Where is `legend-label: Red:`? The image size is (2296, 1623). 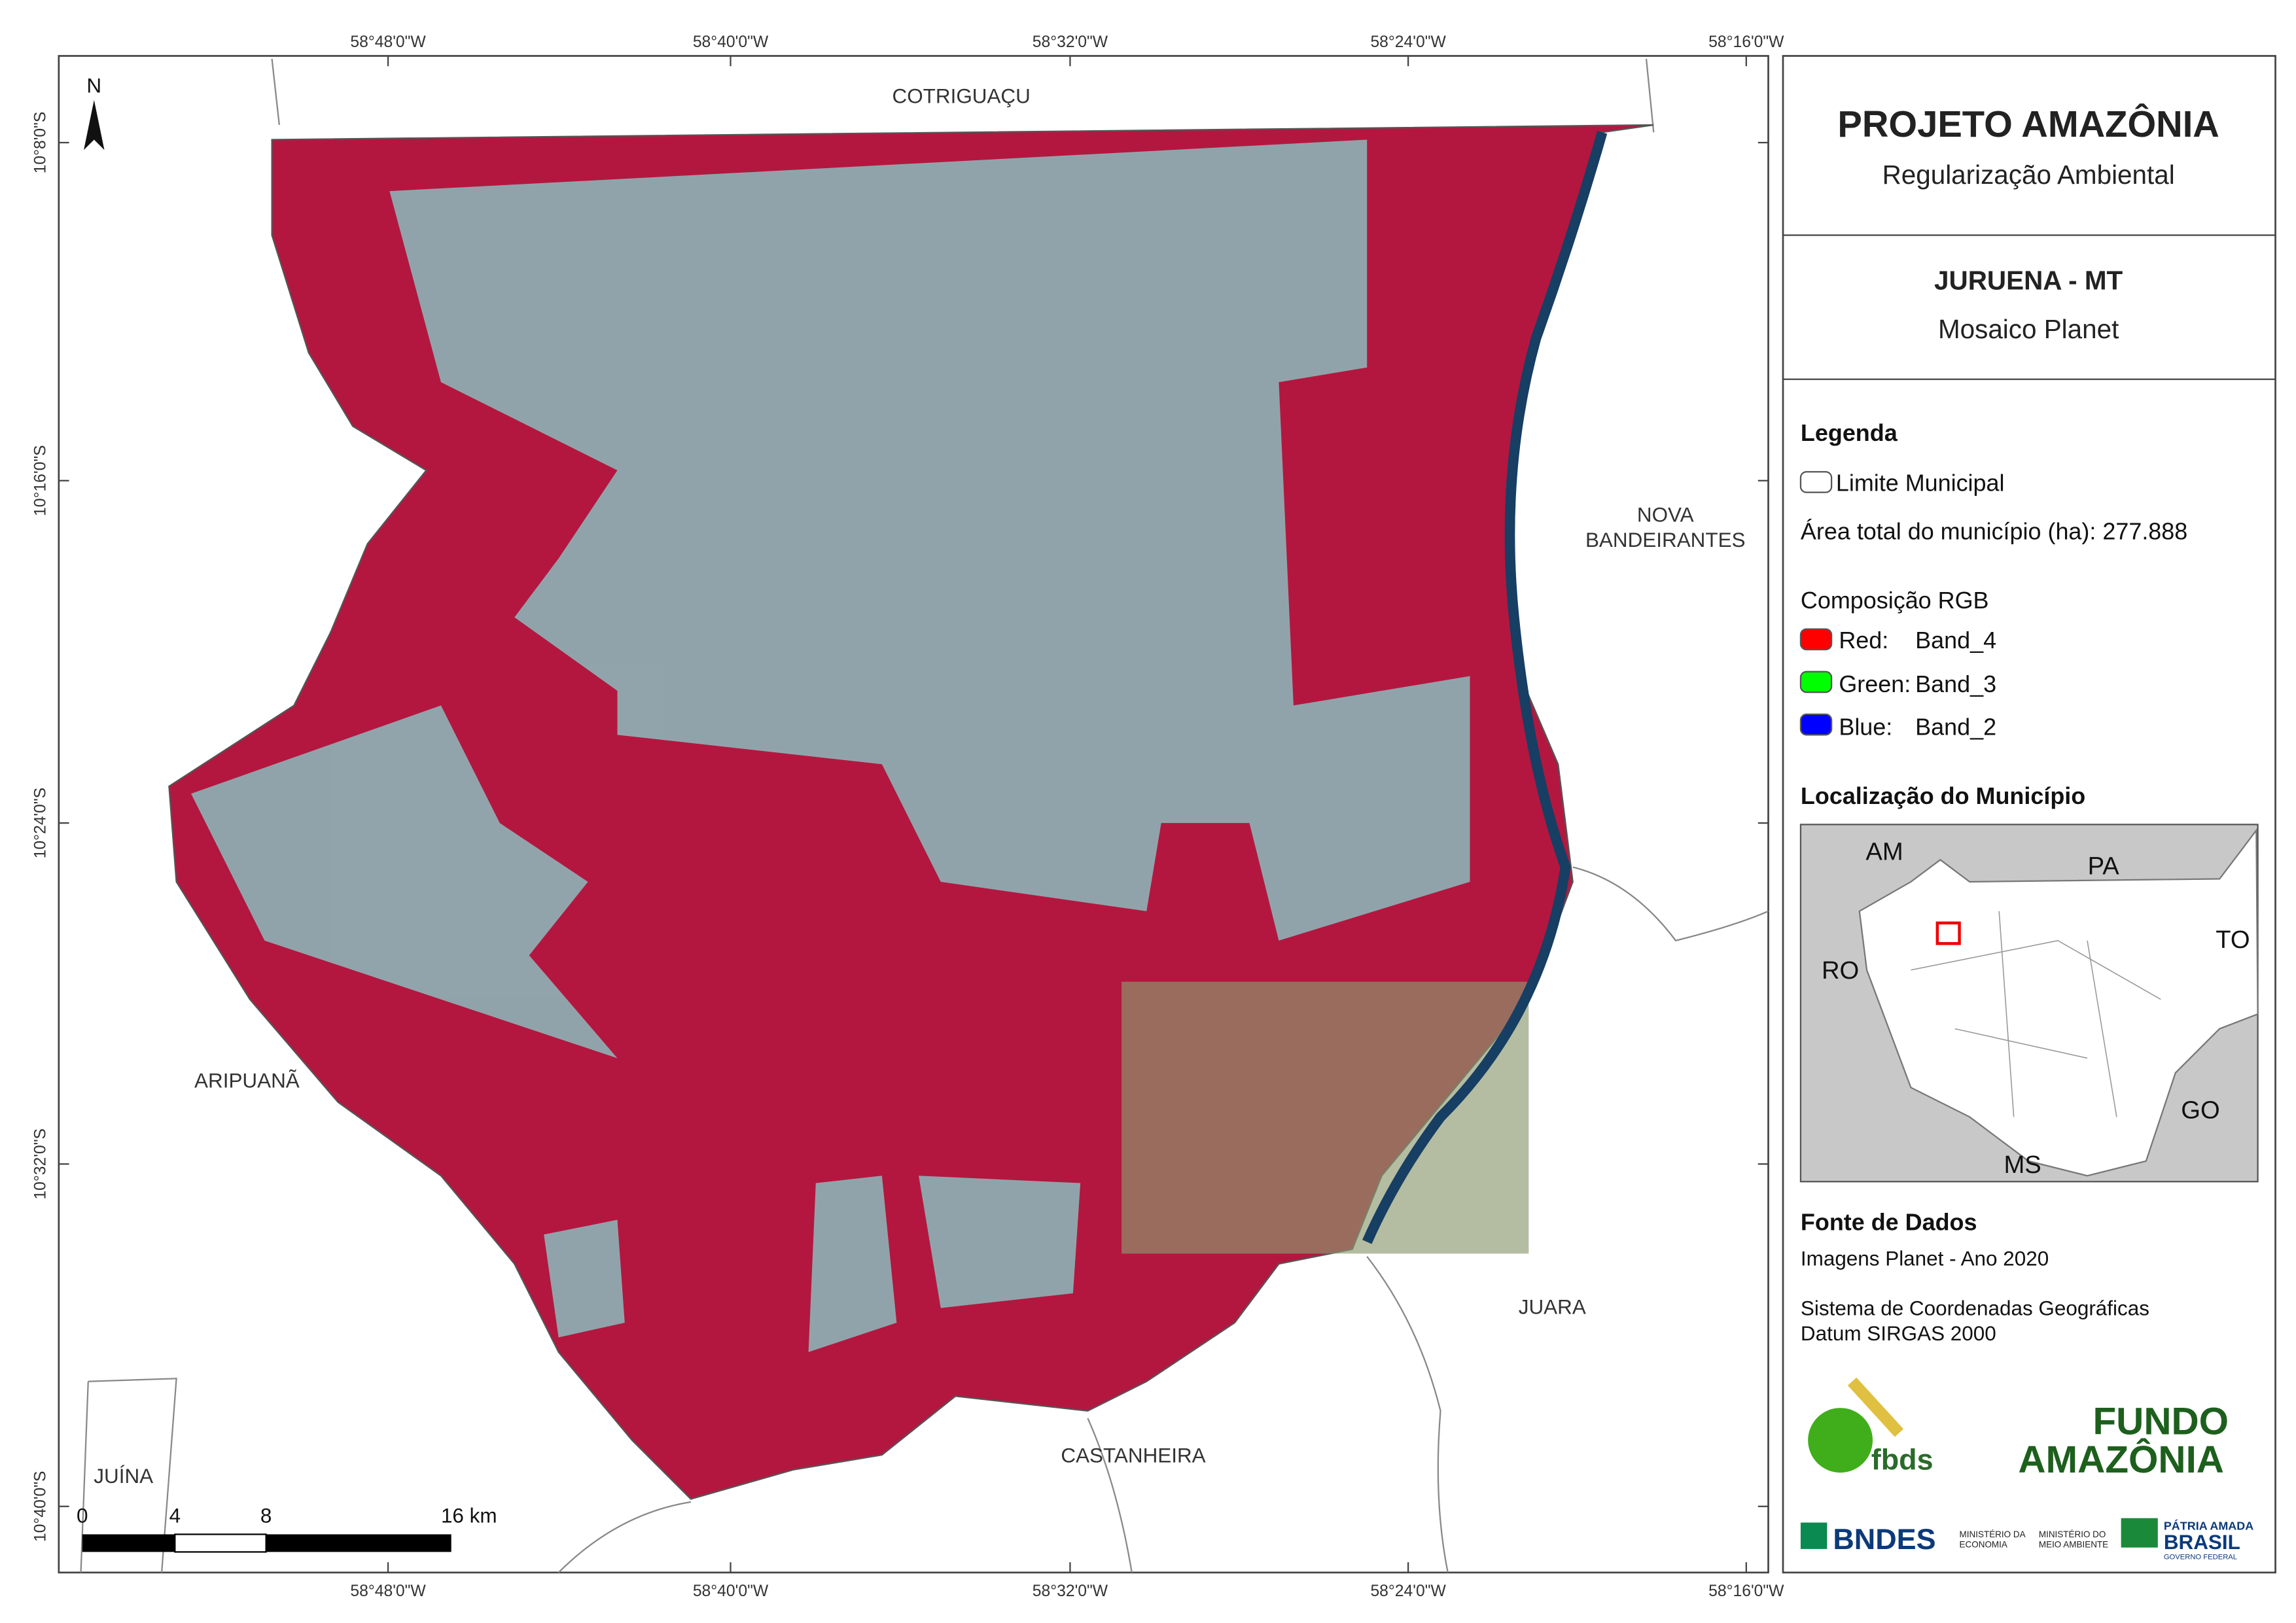 legend-label: Red: is located at coordinates (1864, 641).